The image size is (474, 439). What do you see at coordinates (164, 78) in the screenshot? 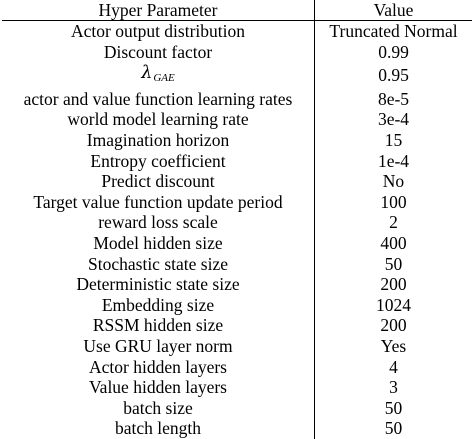
I see `lambda-subscript: GAE` at bounding box center [164, 78].